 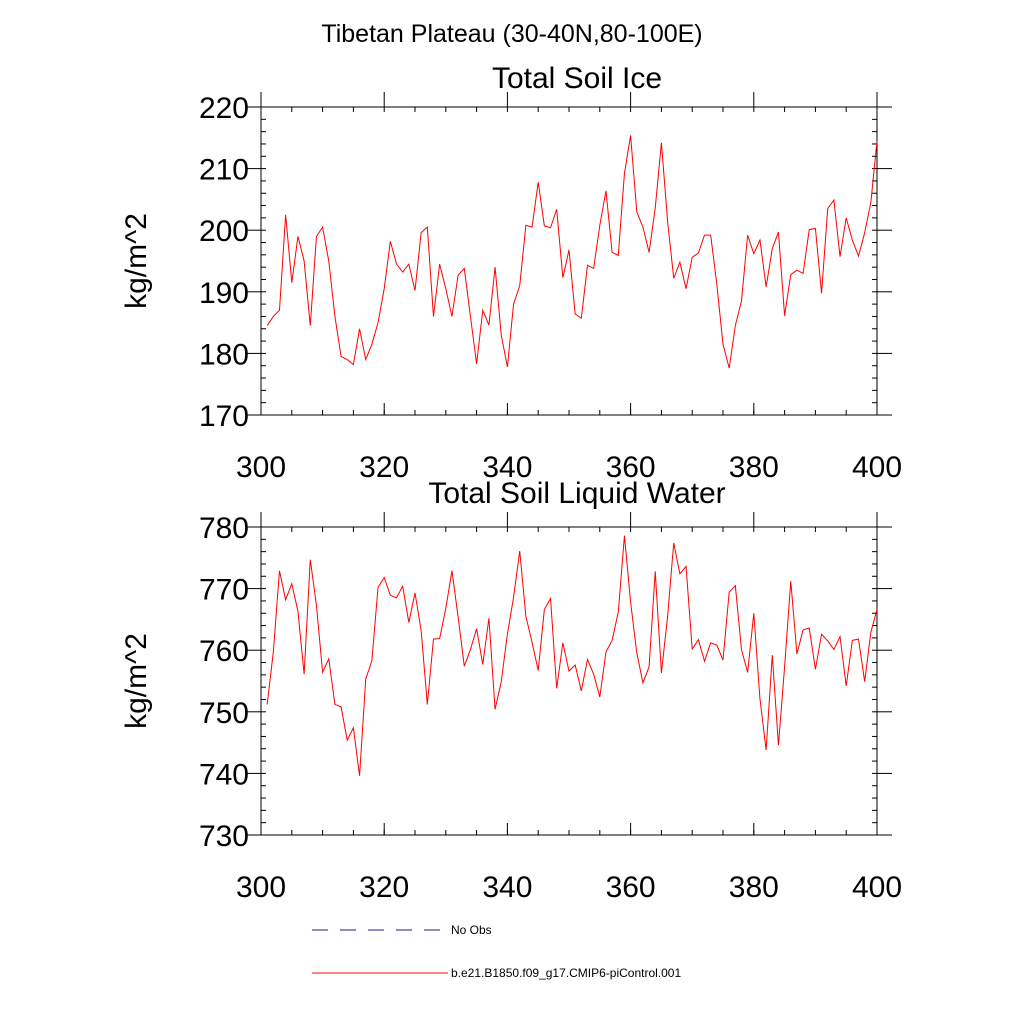 I want to click on y-tick-label: 770, so click(x=224, y=590).